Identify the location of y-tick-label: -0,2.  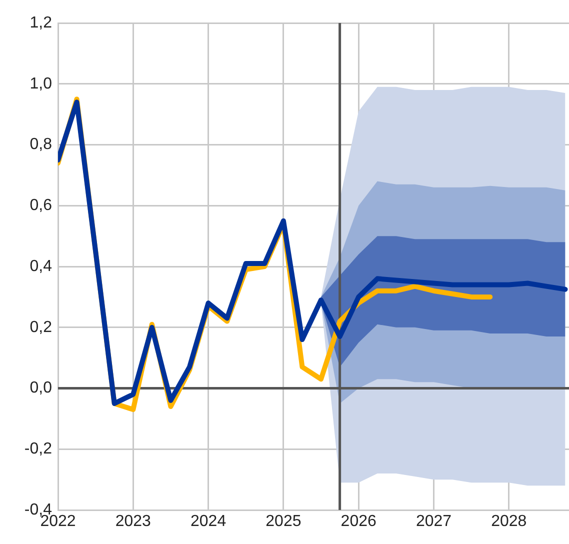
(38, 449).